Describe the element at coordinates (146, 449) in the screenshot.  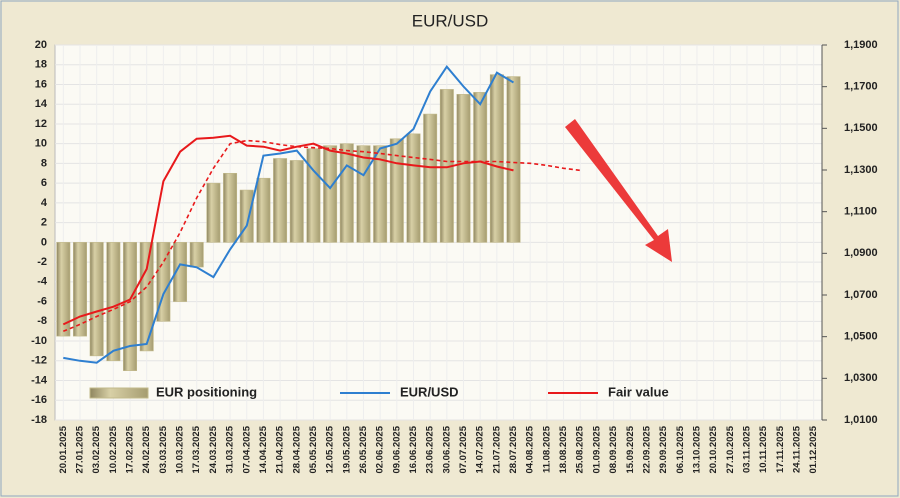
I see `x-tick-label: 24.02.2025` at that location.